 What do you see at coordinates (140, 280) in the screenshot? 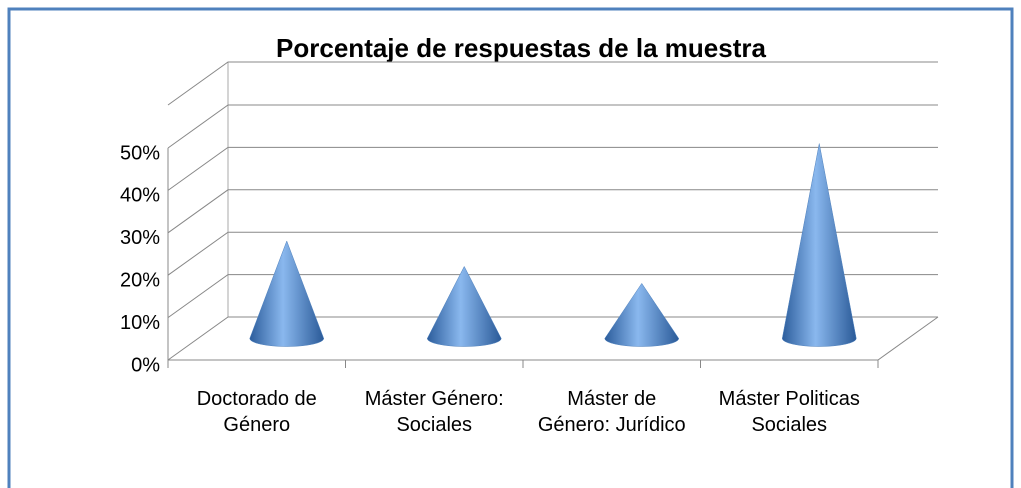
I see `y-tick-label: 20%` at bounding box center [140, 280].